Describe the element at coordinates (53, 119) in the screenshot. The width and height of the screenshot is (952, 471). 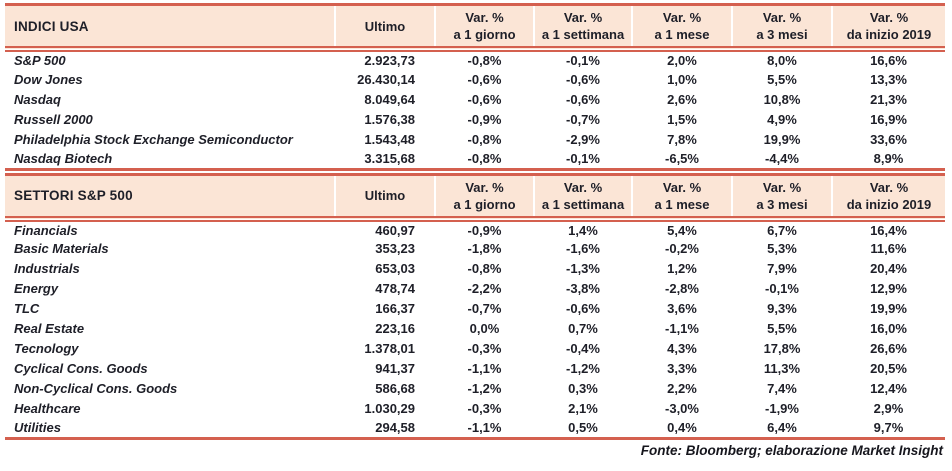
I see `row-label: Russell 2000` at that location.